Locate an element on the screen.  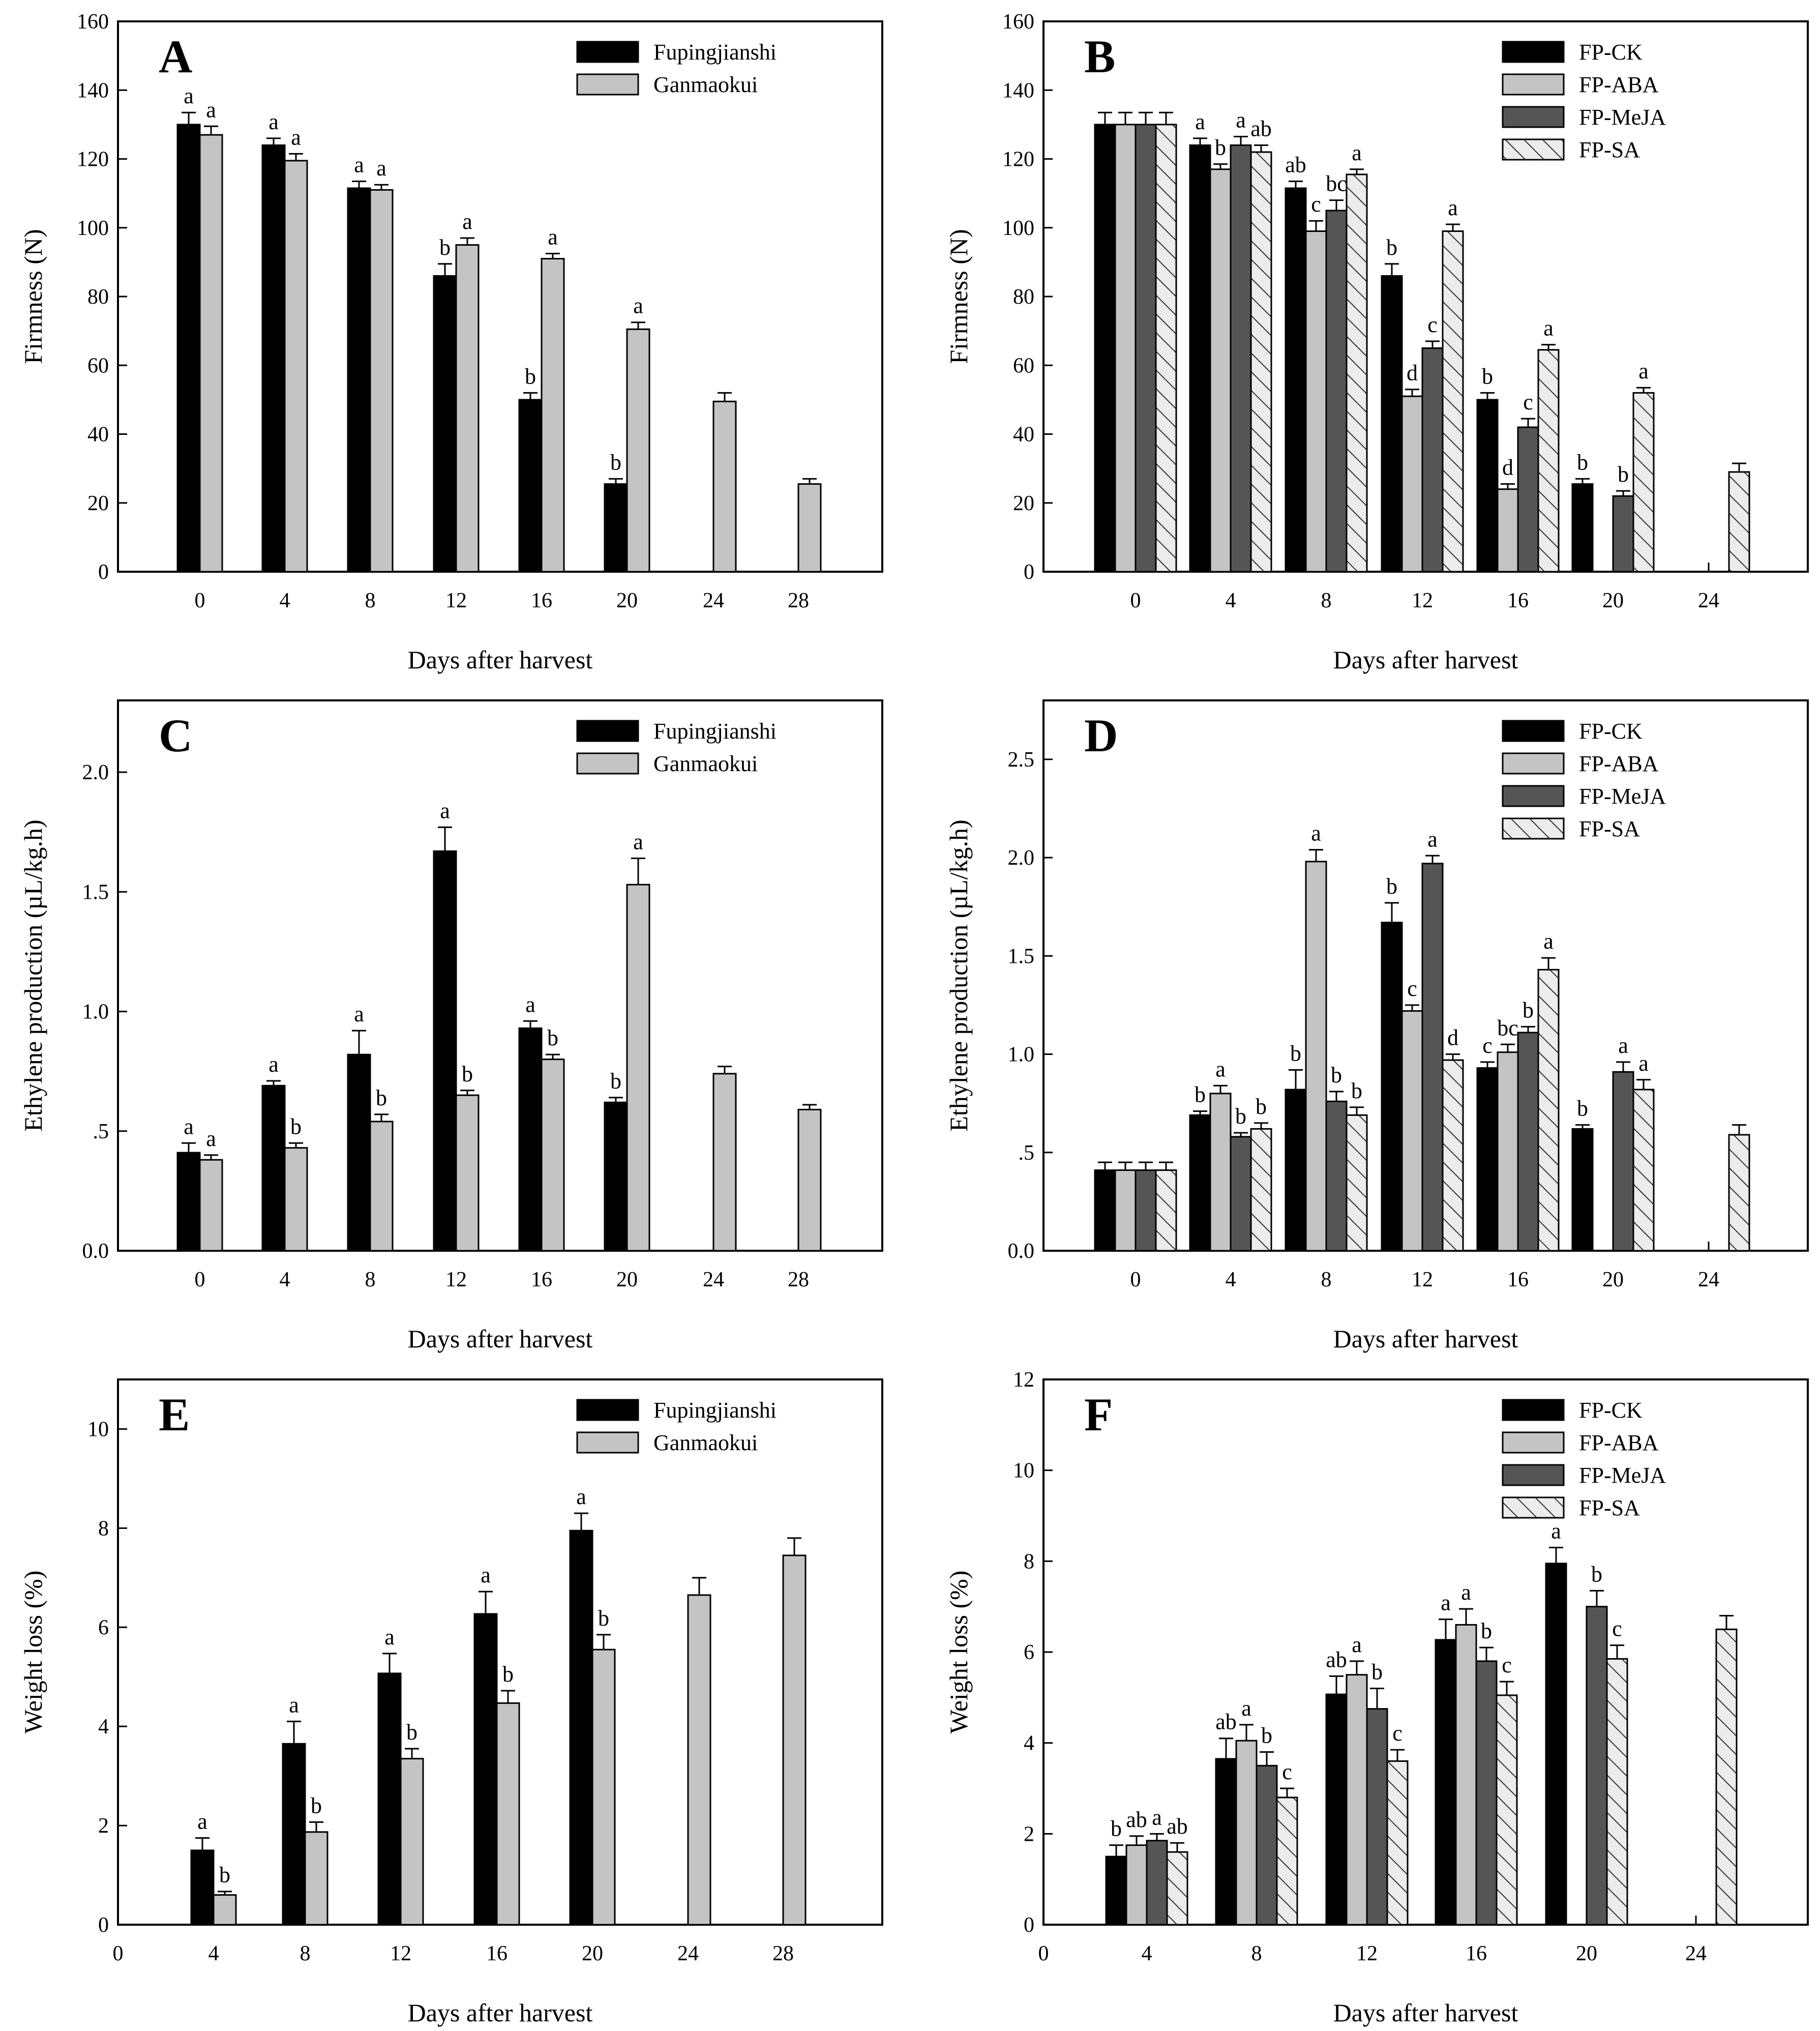
y-axis-label: Firmness (N) is located at coordinates (959, 297).